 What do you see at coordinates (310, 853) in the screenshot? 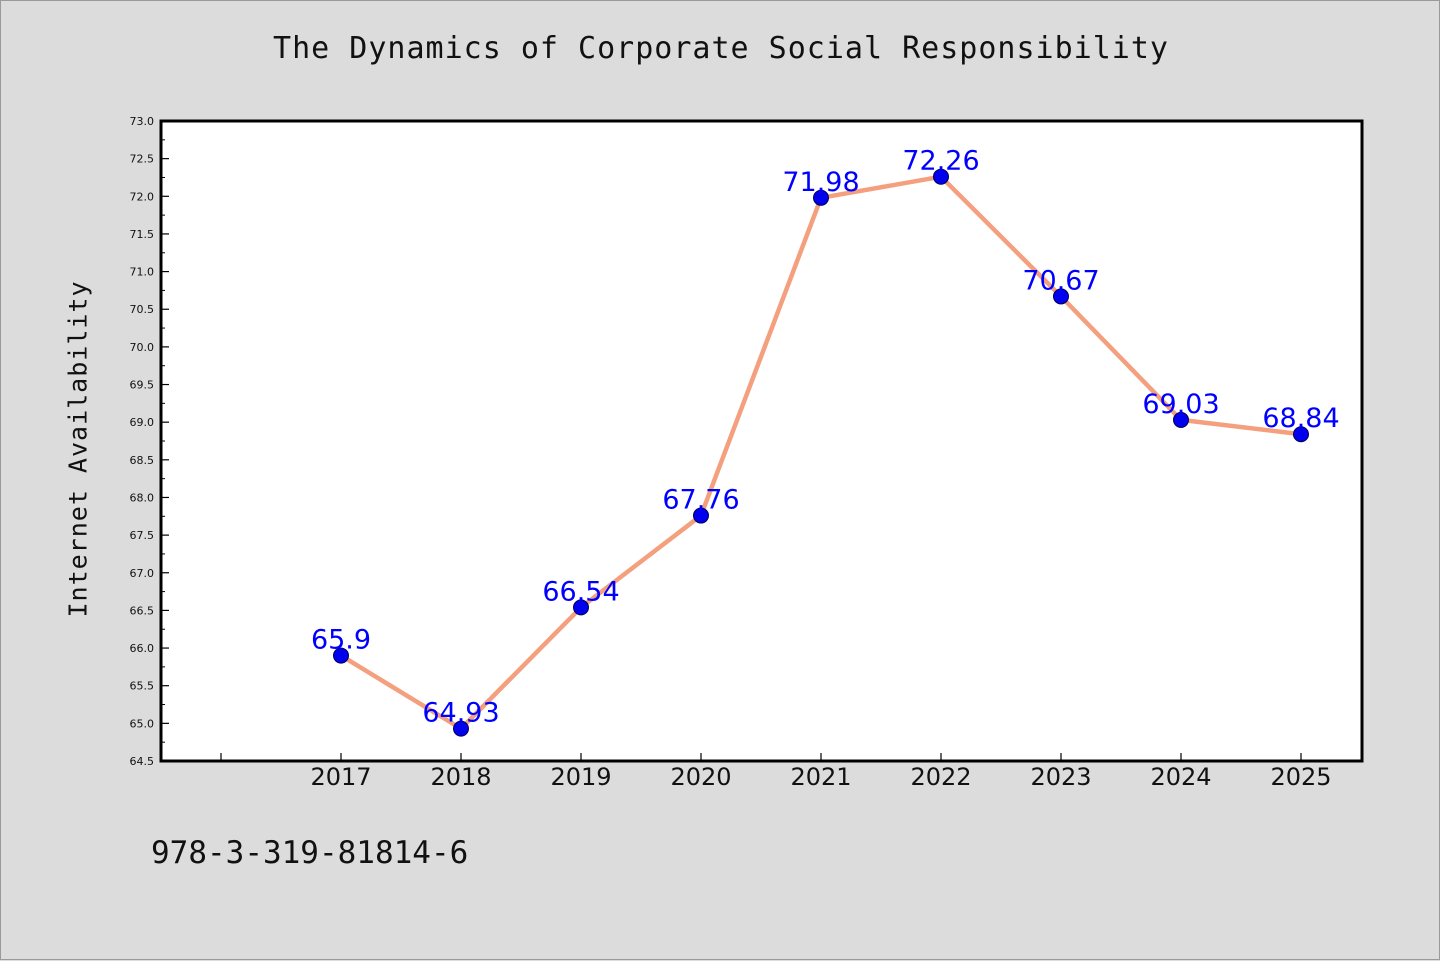
I see `footer-code: 978-3-319-81814-6` at bounding box center [310, 853].